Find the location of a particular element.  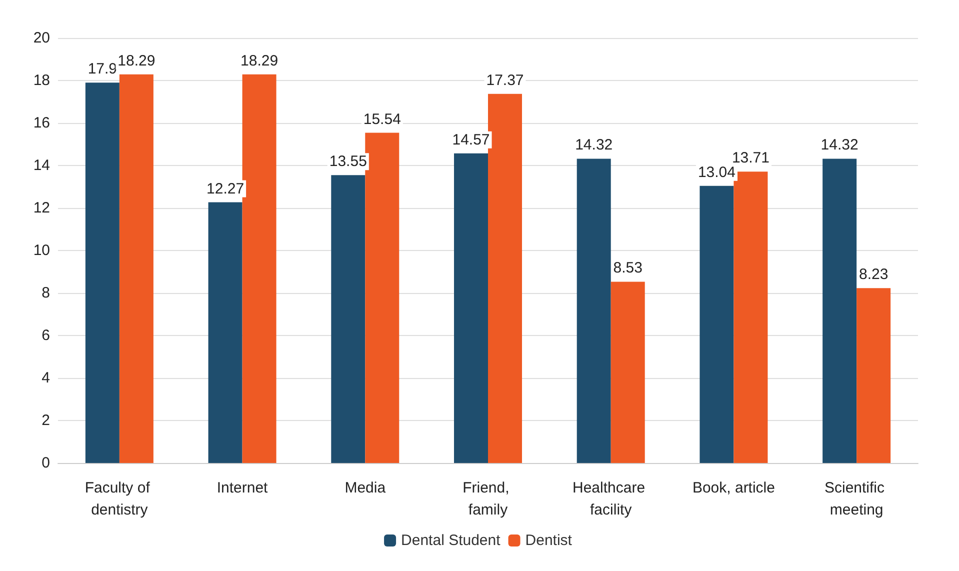

x-tick-label: Friend, family is located at coordinates (488, 499).